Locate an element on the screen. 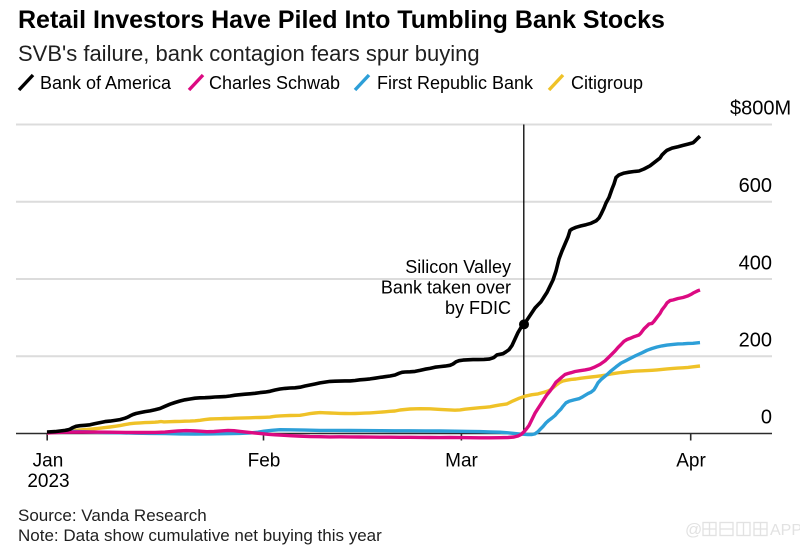 Image resolution: width=805 pixels, height=549 pixels. svg-text: Apr is located at coordinates (691, 461).